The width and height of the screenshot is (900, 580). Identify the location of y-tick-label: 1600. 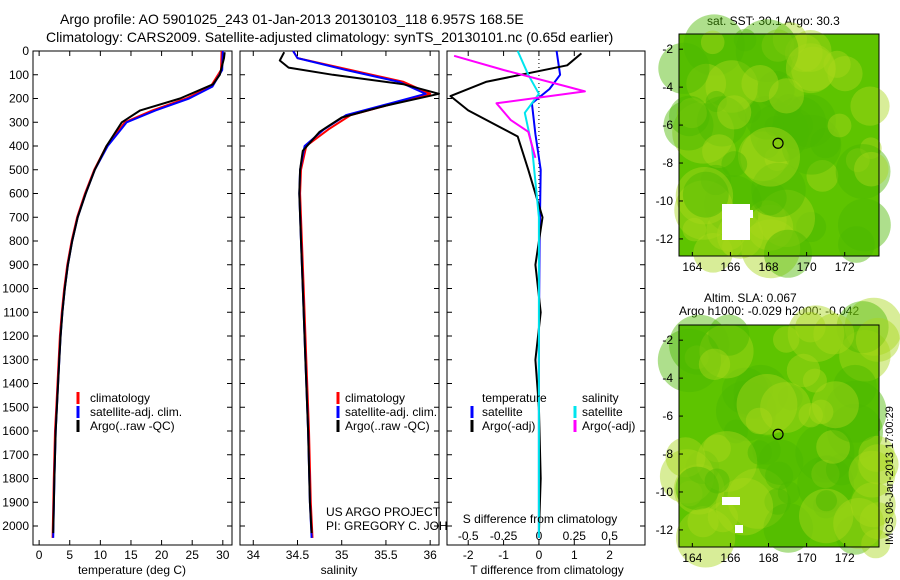
(15, 431).